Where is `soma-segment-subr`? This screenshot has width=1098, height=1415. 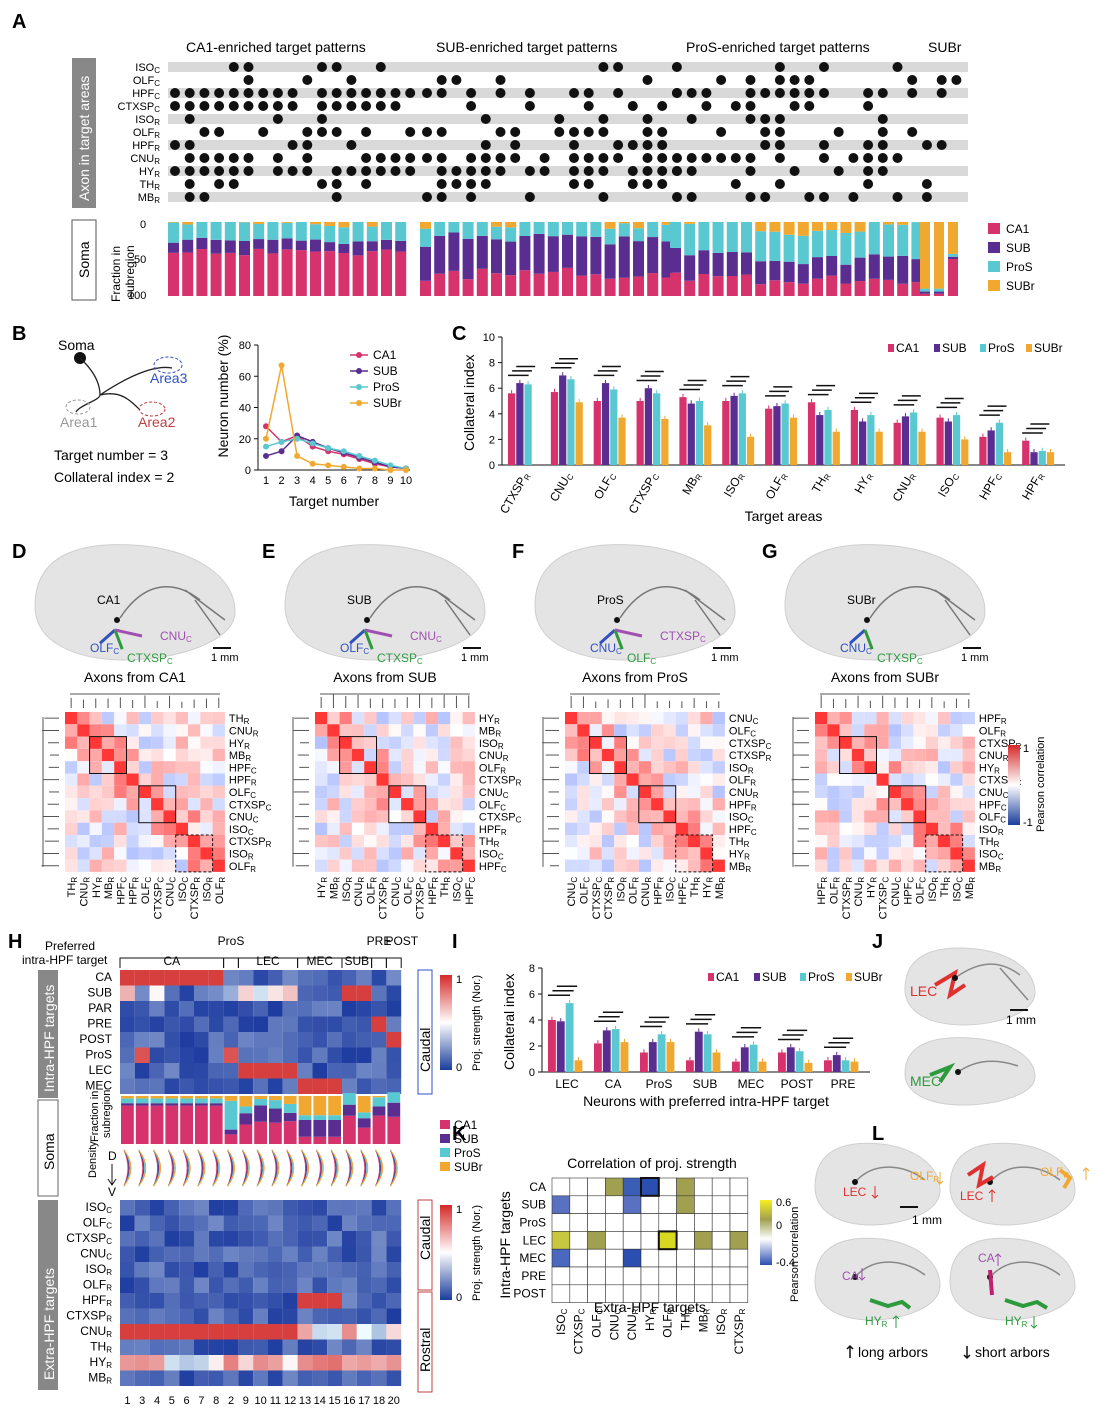
soma-segment-subr is located at coordinates (761, 227).